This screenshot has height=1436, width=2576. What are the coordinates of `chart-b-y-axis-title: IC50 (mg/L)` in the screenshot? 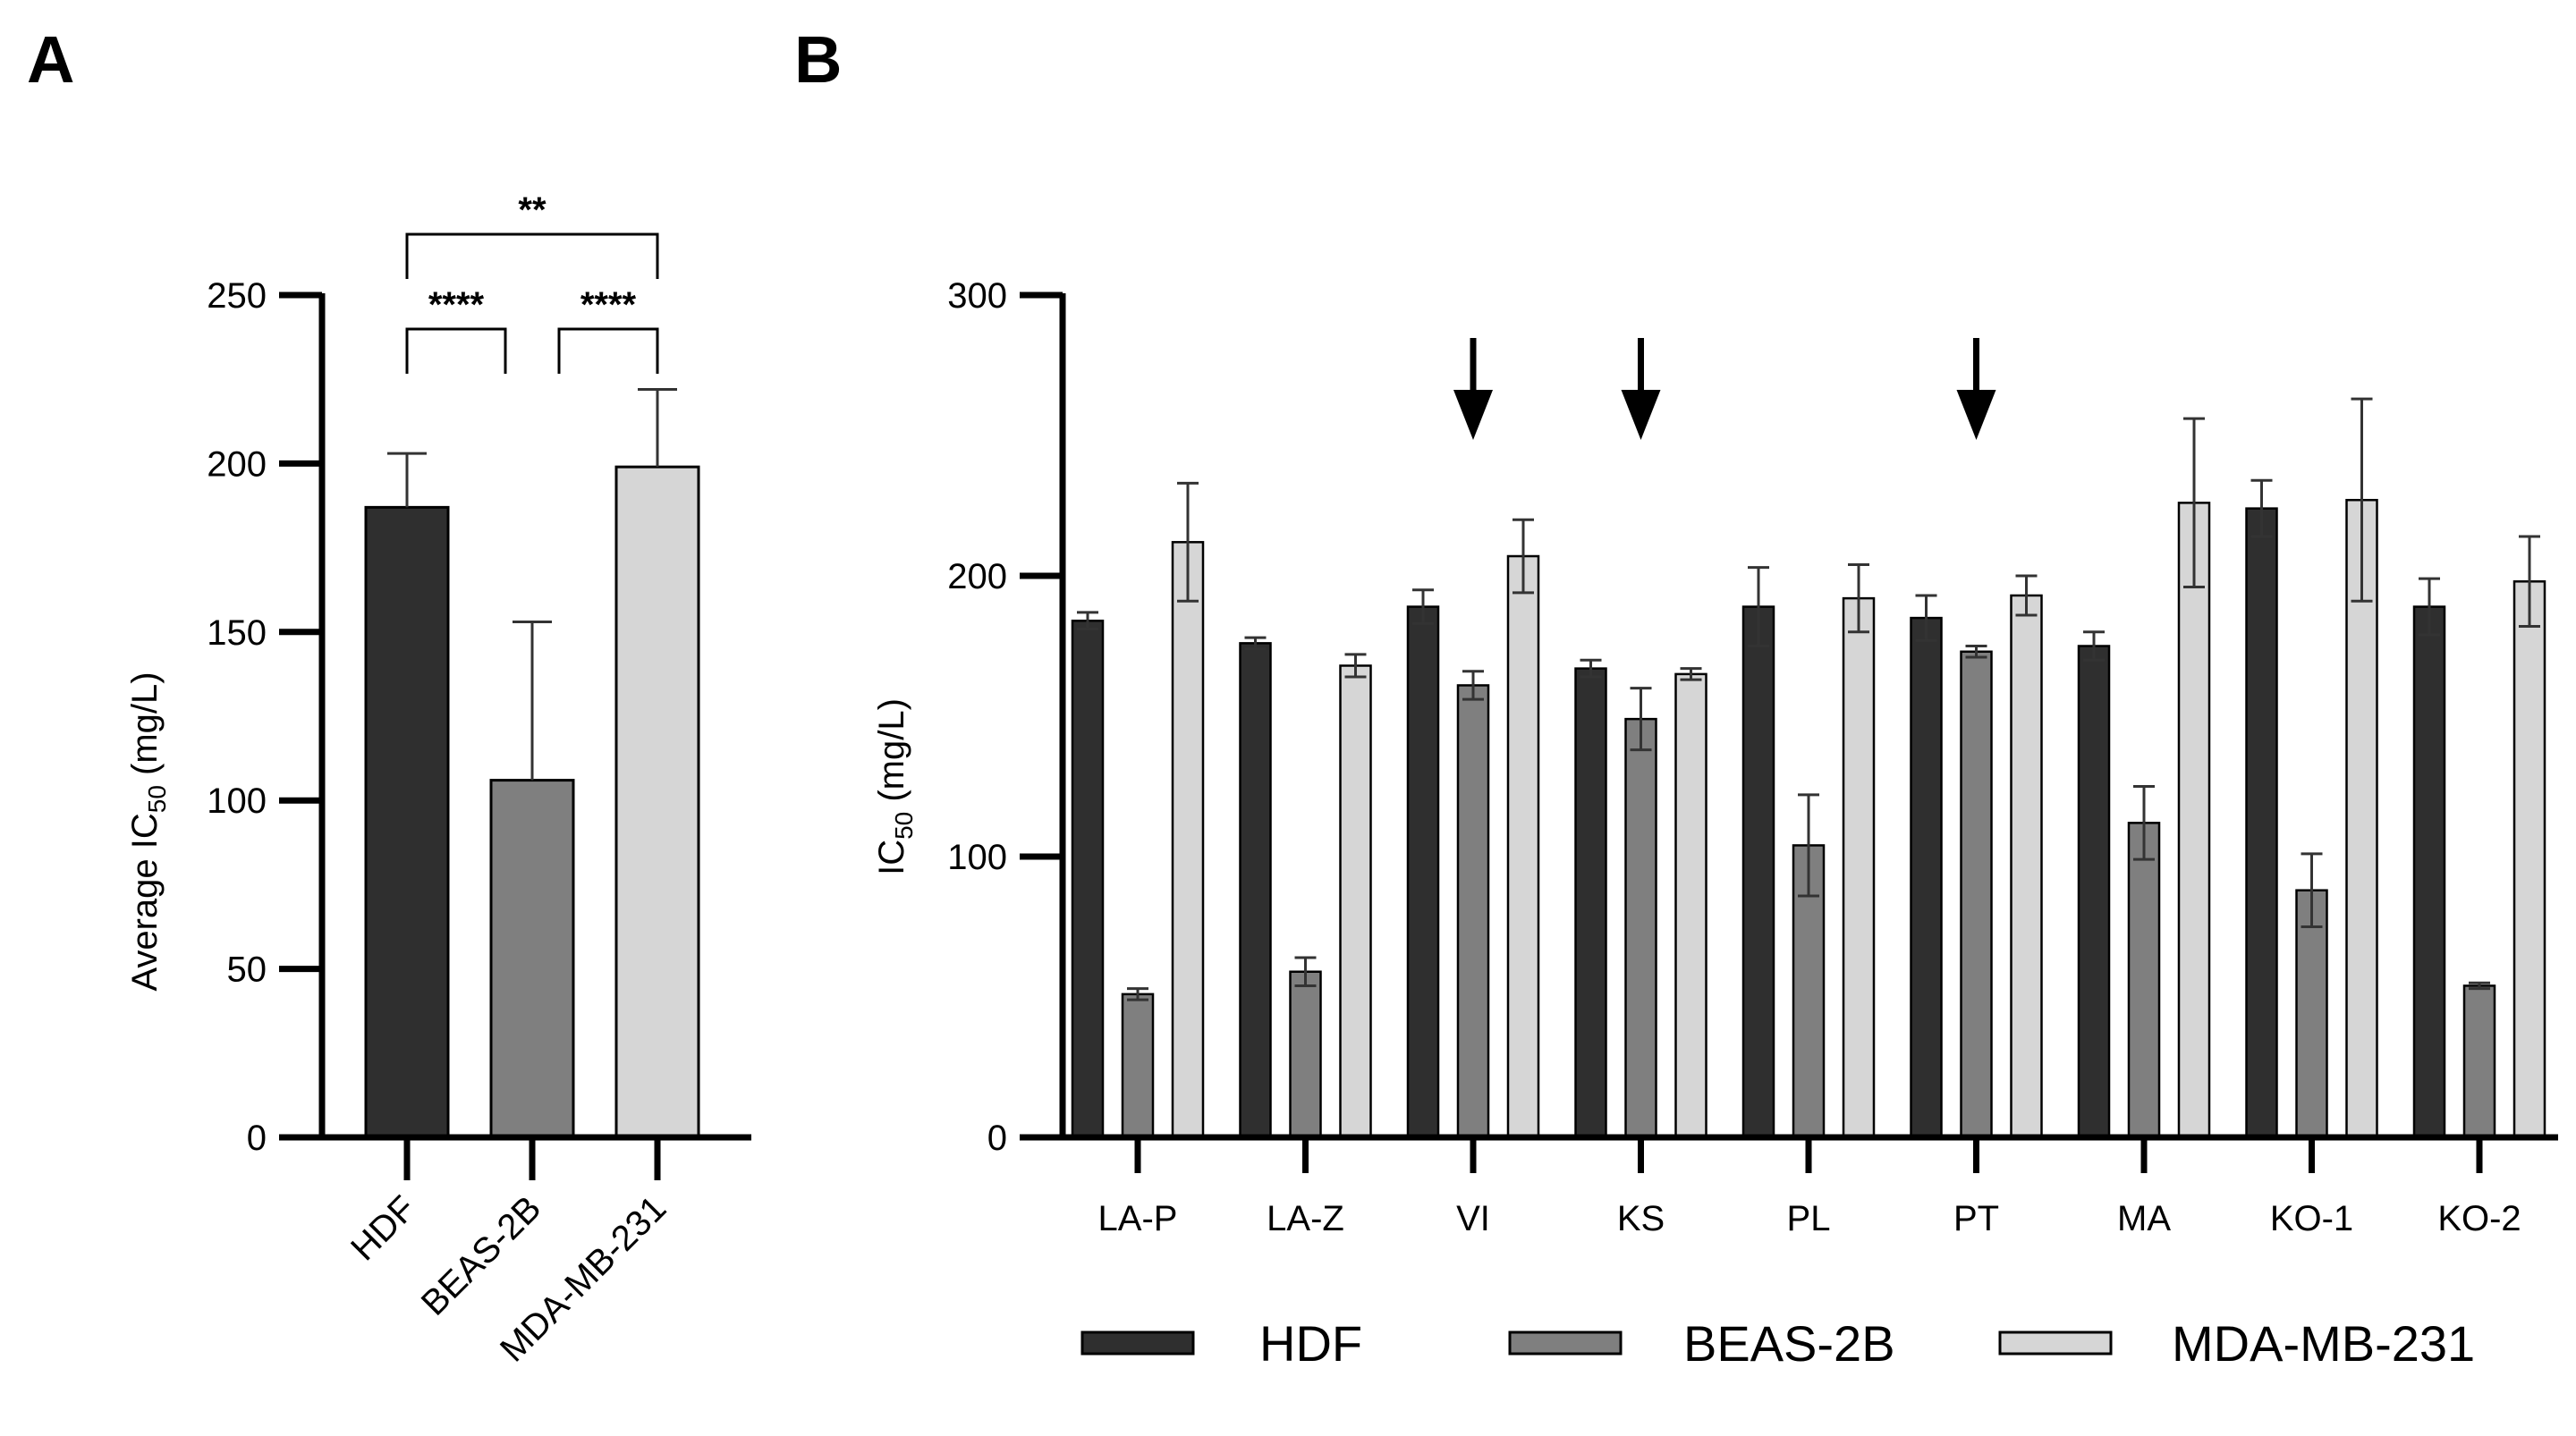 It's located at (895, 786).